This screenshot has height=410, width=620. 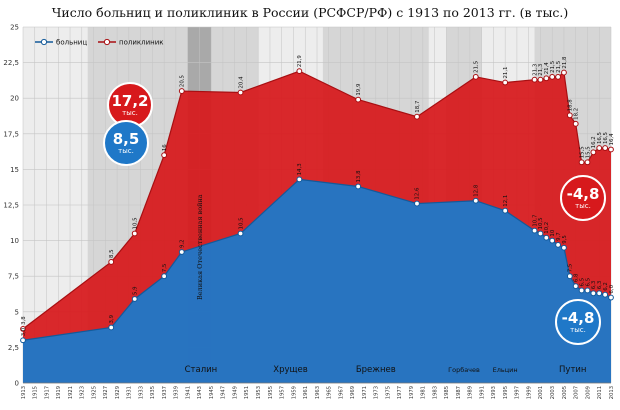 I want to click on x-tick-label: 1963, so click(x=318, y=392).